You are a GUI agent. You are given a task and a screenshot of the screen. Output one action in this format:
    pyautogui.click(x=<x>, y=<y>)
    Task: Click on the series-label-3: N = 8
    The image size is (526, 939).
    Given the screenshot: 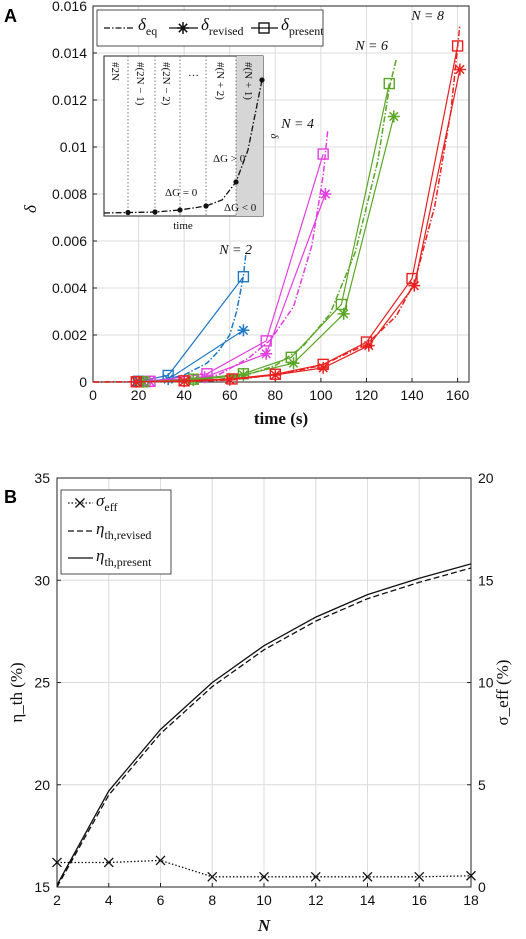 What is the action you would take?
    pyautogui.click(x=427, y=16)
    